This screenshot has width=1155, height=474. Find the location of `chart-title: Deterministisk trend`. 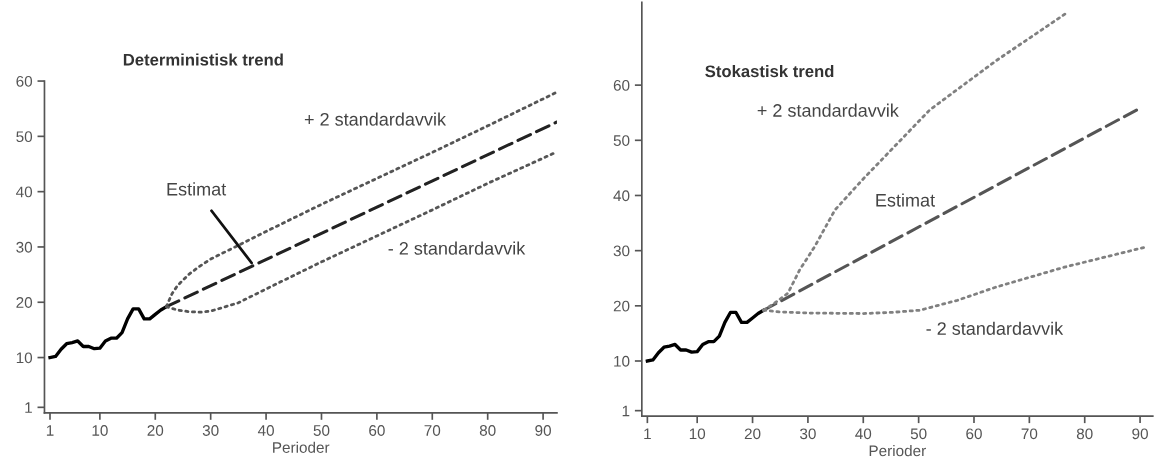

chart-title: Deterministisk trend is located at coordinates (203, 59).